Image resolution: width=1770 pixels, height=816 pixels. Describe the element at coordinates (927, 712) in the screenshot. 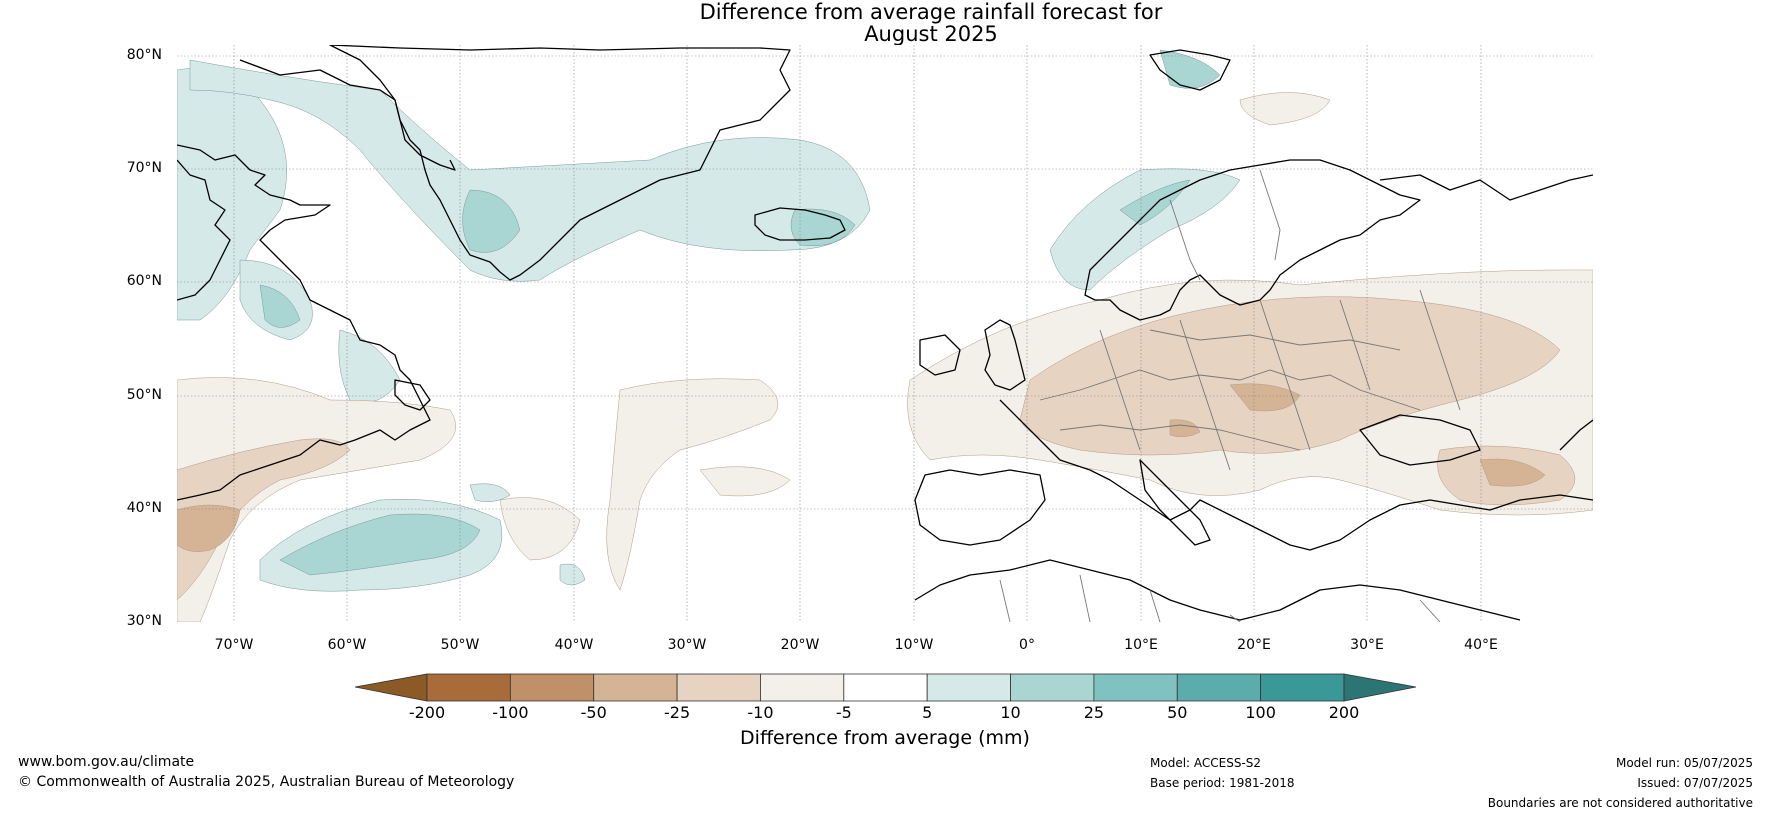

I see `colorbar-tick-label: 5` at that location.